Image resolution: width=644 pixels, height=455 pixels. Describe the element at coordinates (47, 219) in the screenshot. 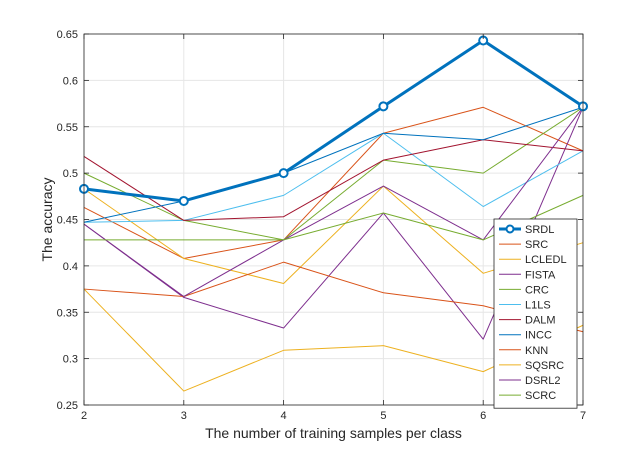

I see `y-axis-title: The accuracy` at that location.